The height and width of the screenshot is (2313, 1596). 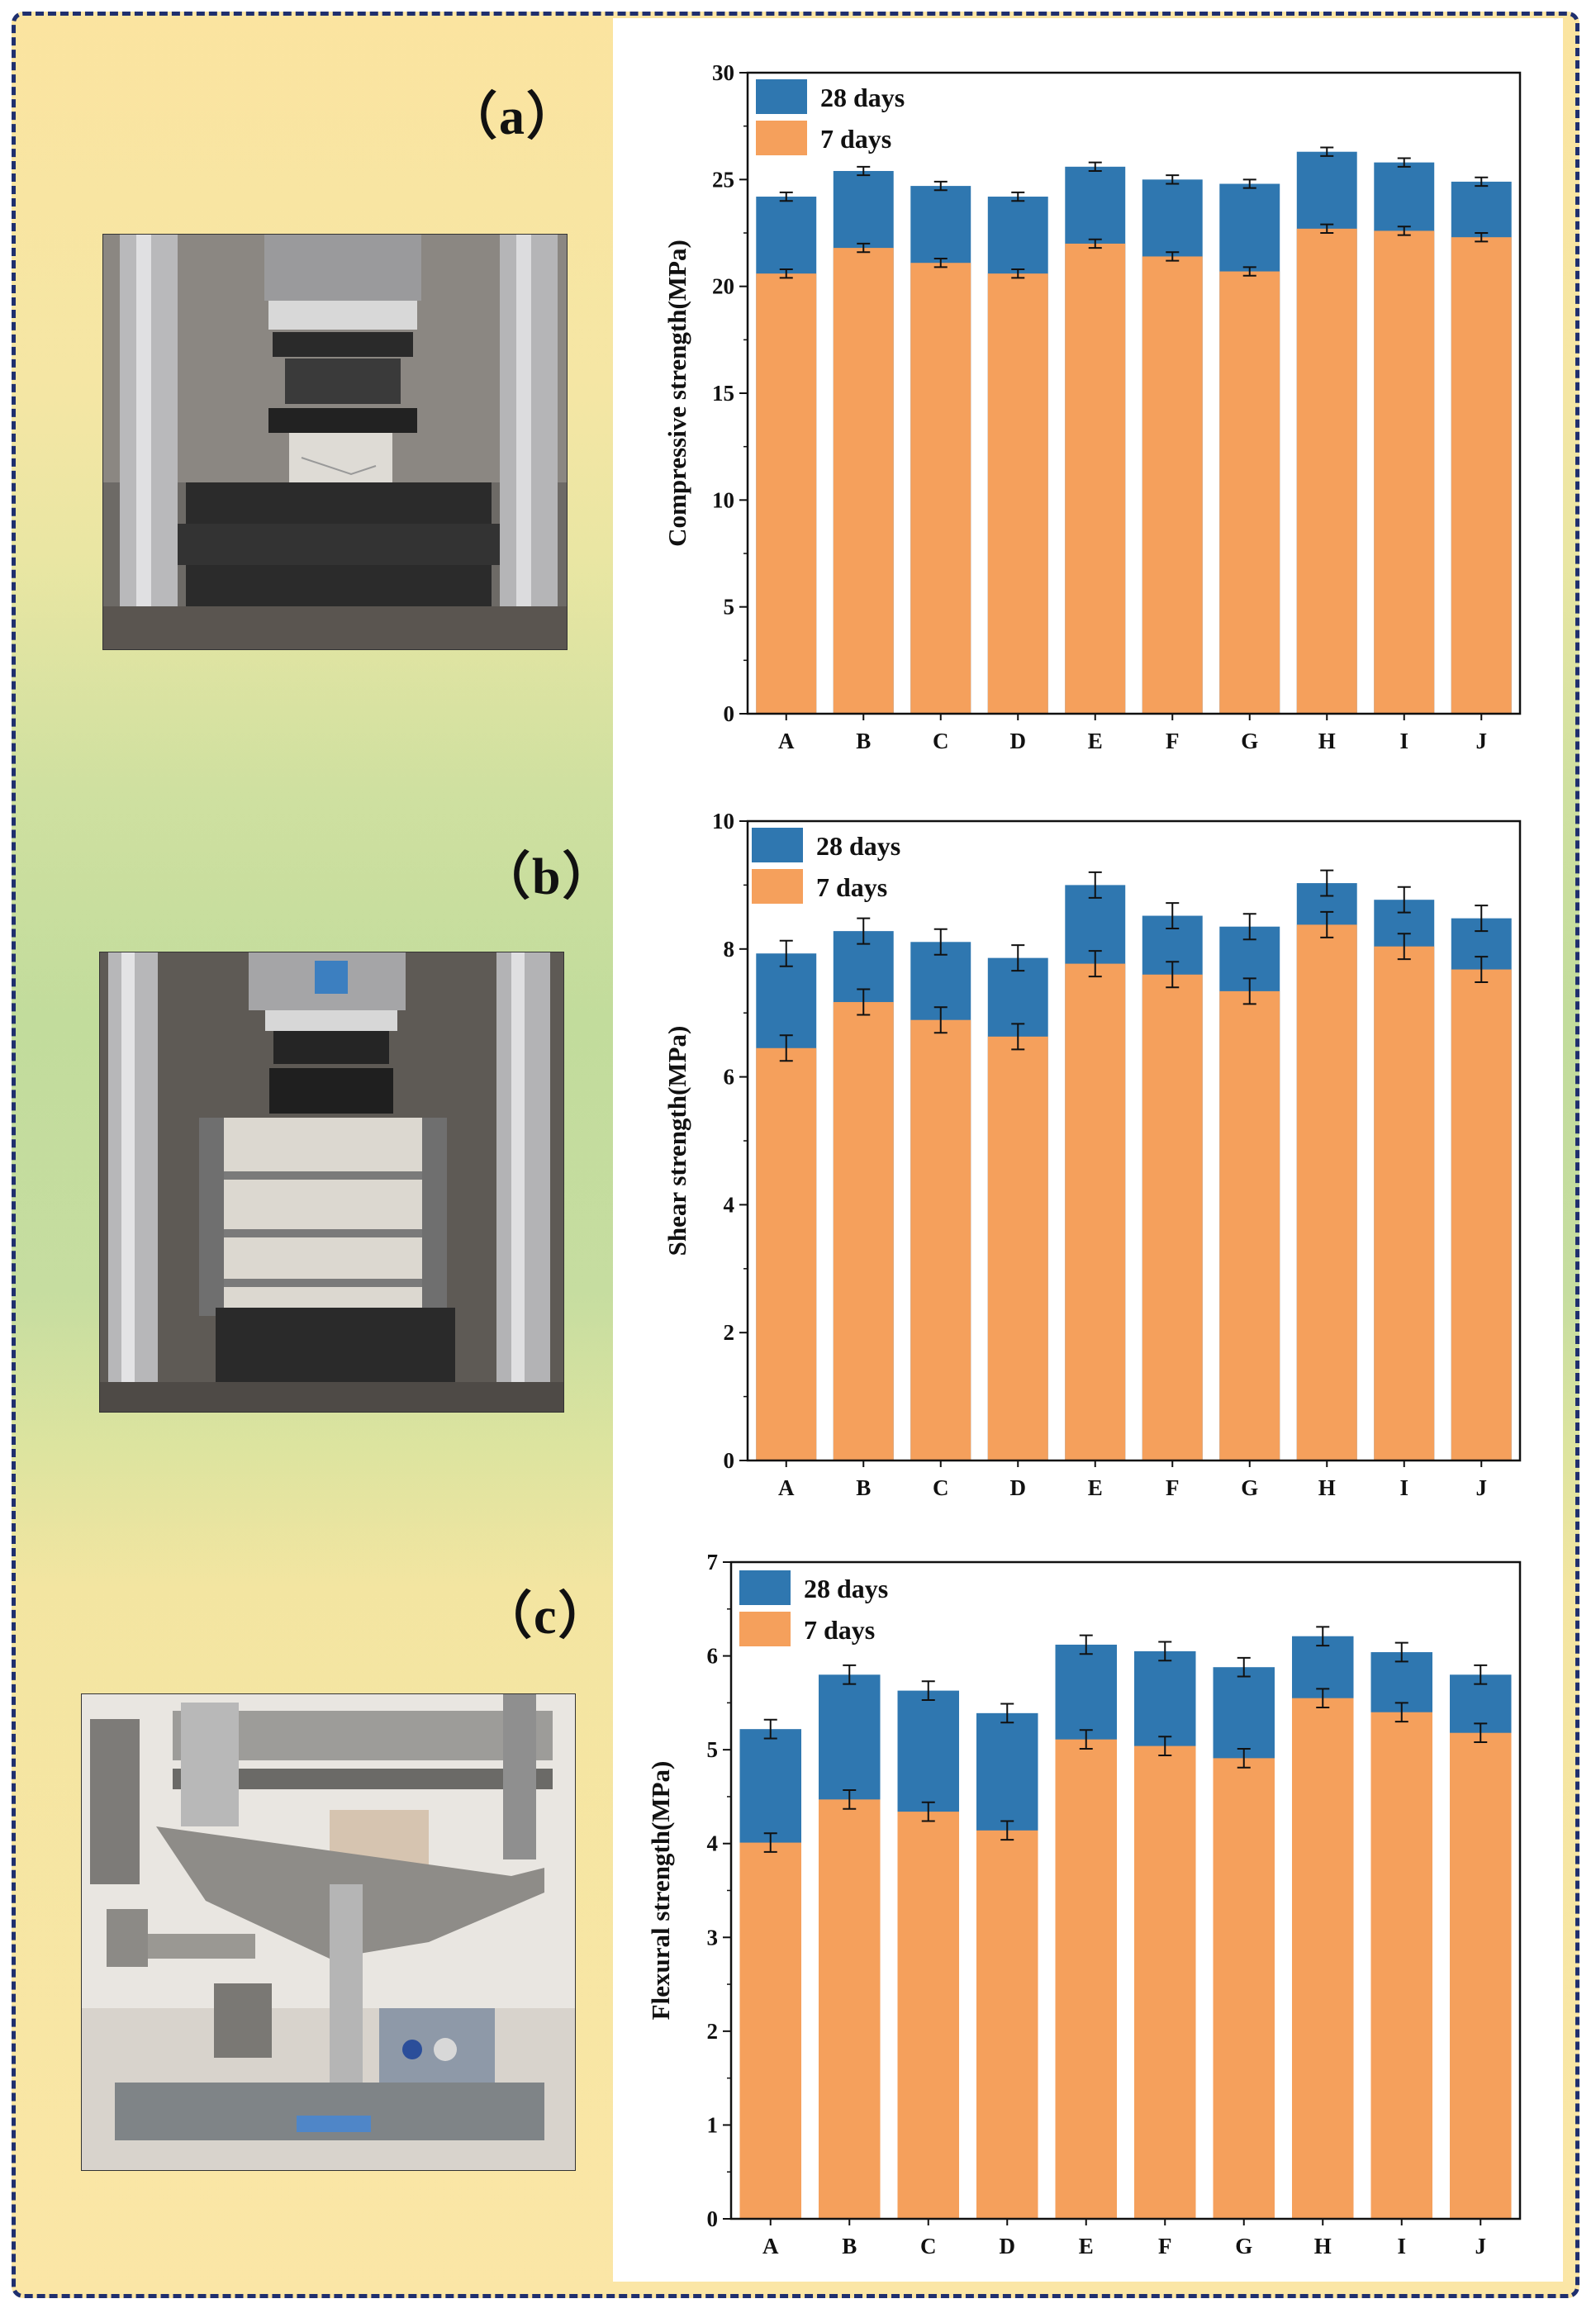 What do you see at coordinates (729, 1332) in the screenshot?
I see `y-tick-label-2: 2` at bounding box center [729, 1332].